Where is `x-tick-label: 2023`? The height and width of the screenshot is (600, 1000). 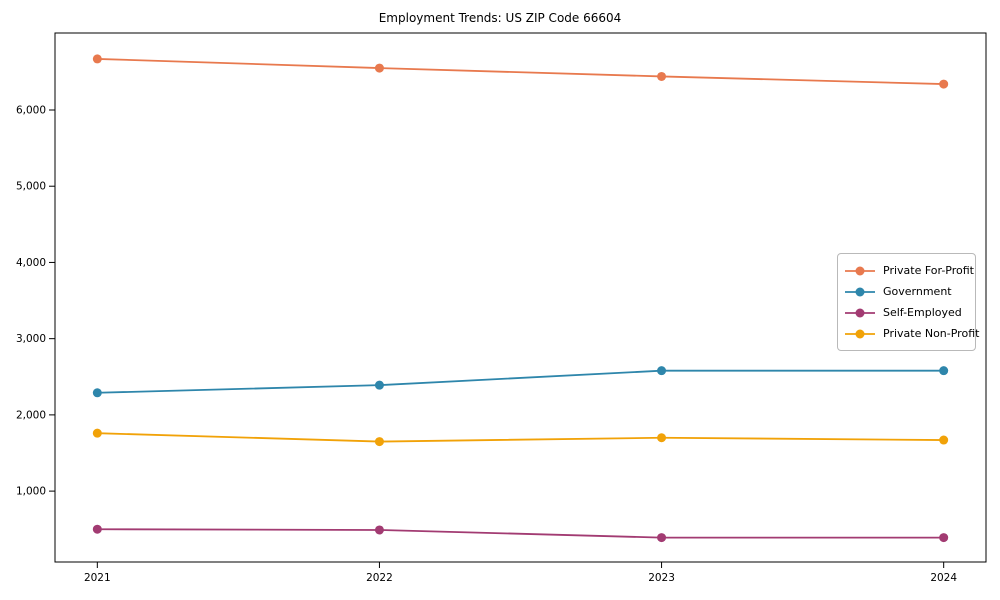
x-tick-label: 2023 is located at coordinates (661, 578).